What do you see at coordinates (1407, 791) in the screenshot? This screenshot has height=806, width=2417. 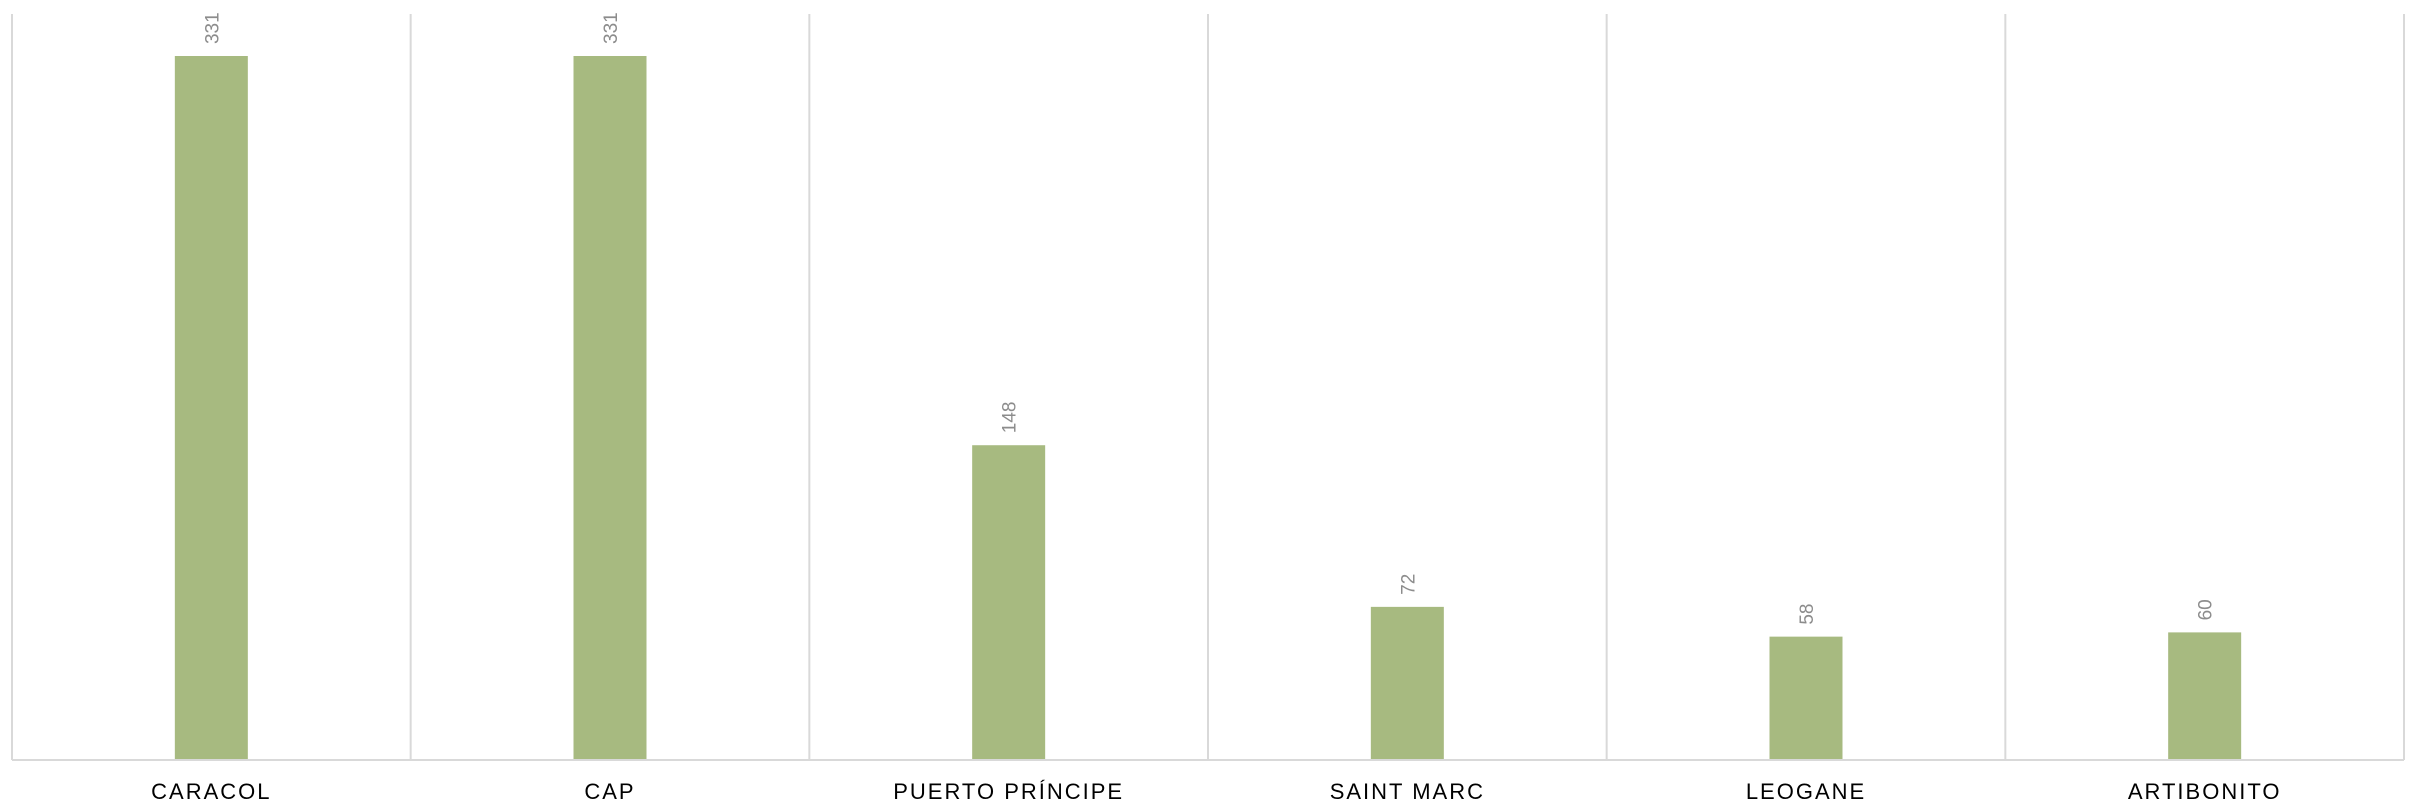 I see `category-tick-label: SAINT MARC` at bounding box center [1407, 791].